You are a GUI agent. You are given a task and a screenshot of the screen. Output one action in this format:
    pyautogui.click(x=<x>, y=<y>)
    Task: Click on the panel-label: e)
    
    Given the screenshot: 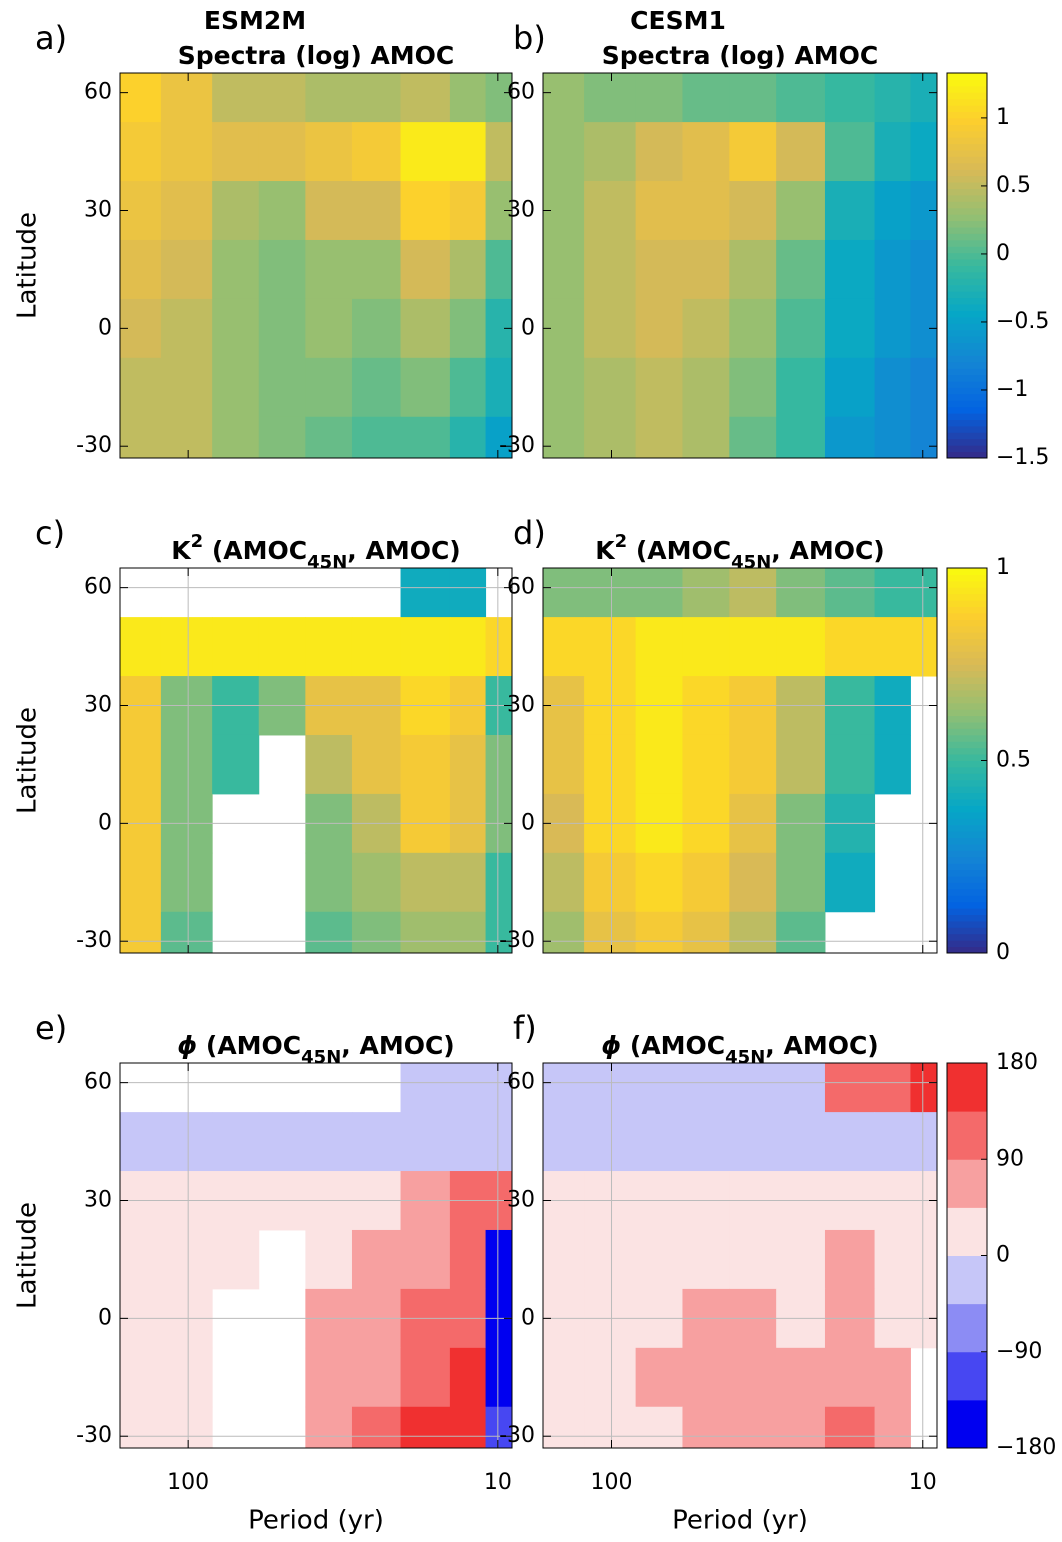 What is the action you would take?
    pyautogui.click(x=51, y=1028)
    